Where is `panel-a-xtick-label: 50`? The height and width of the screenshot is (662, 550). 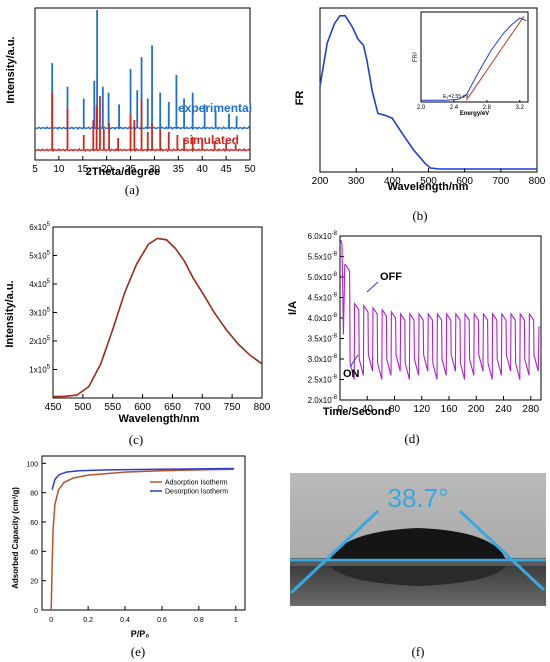
panel-a-xtick-label: 50 is located at coordinates (250, 169).